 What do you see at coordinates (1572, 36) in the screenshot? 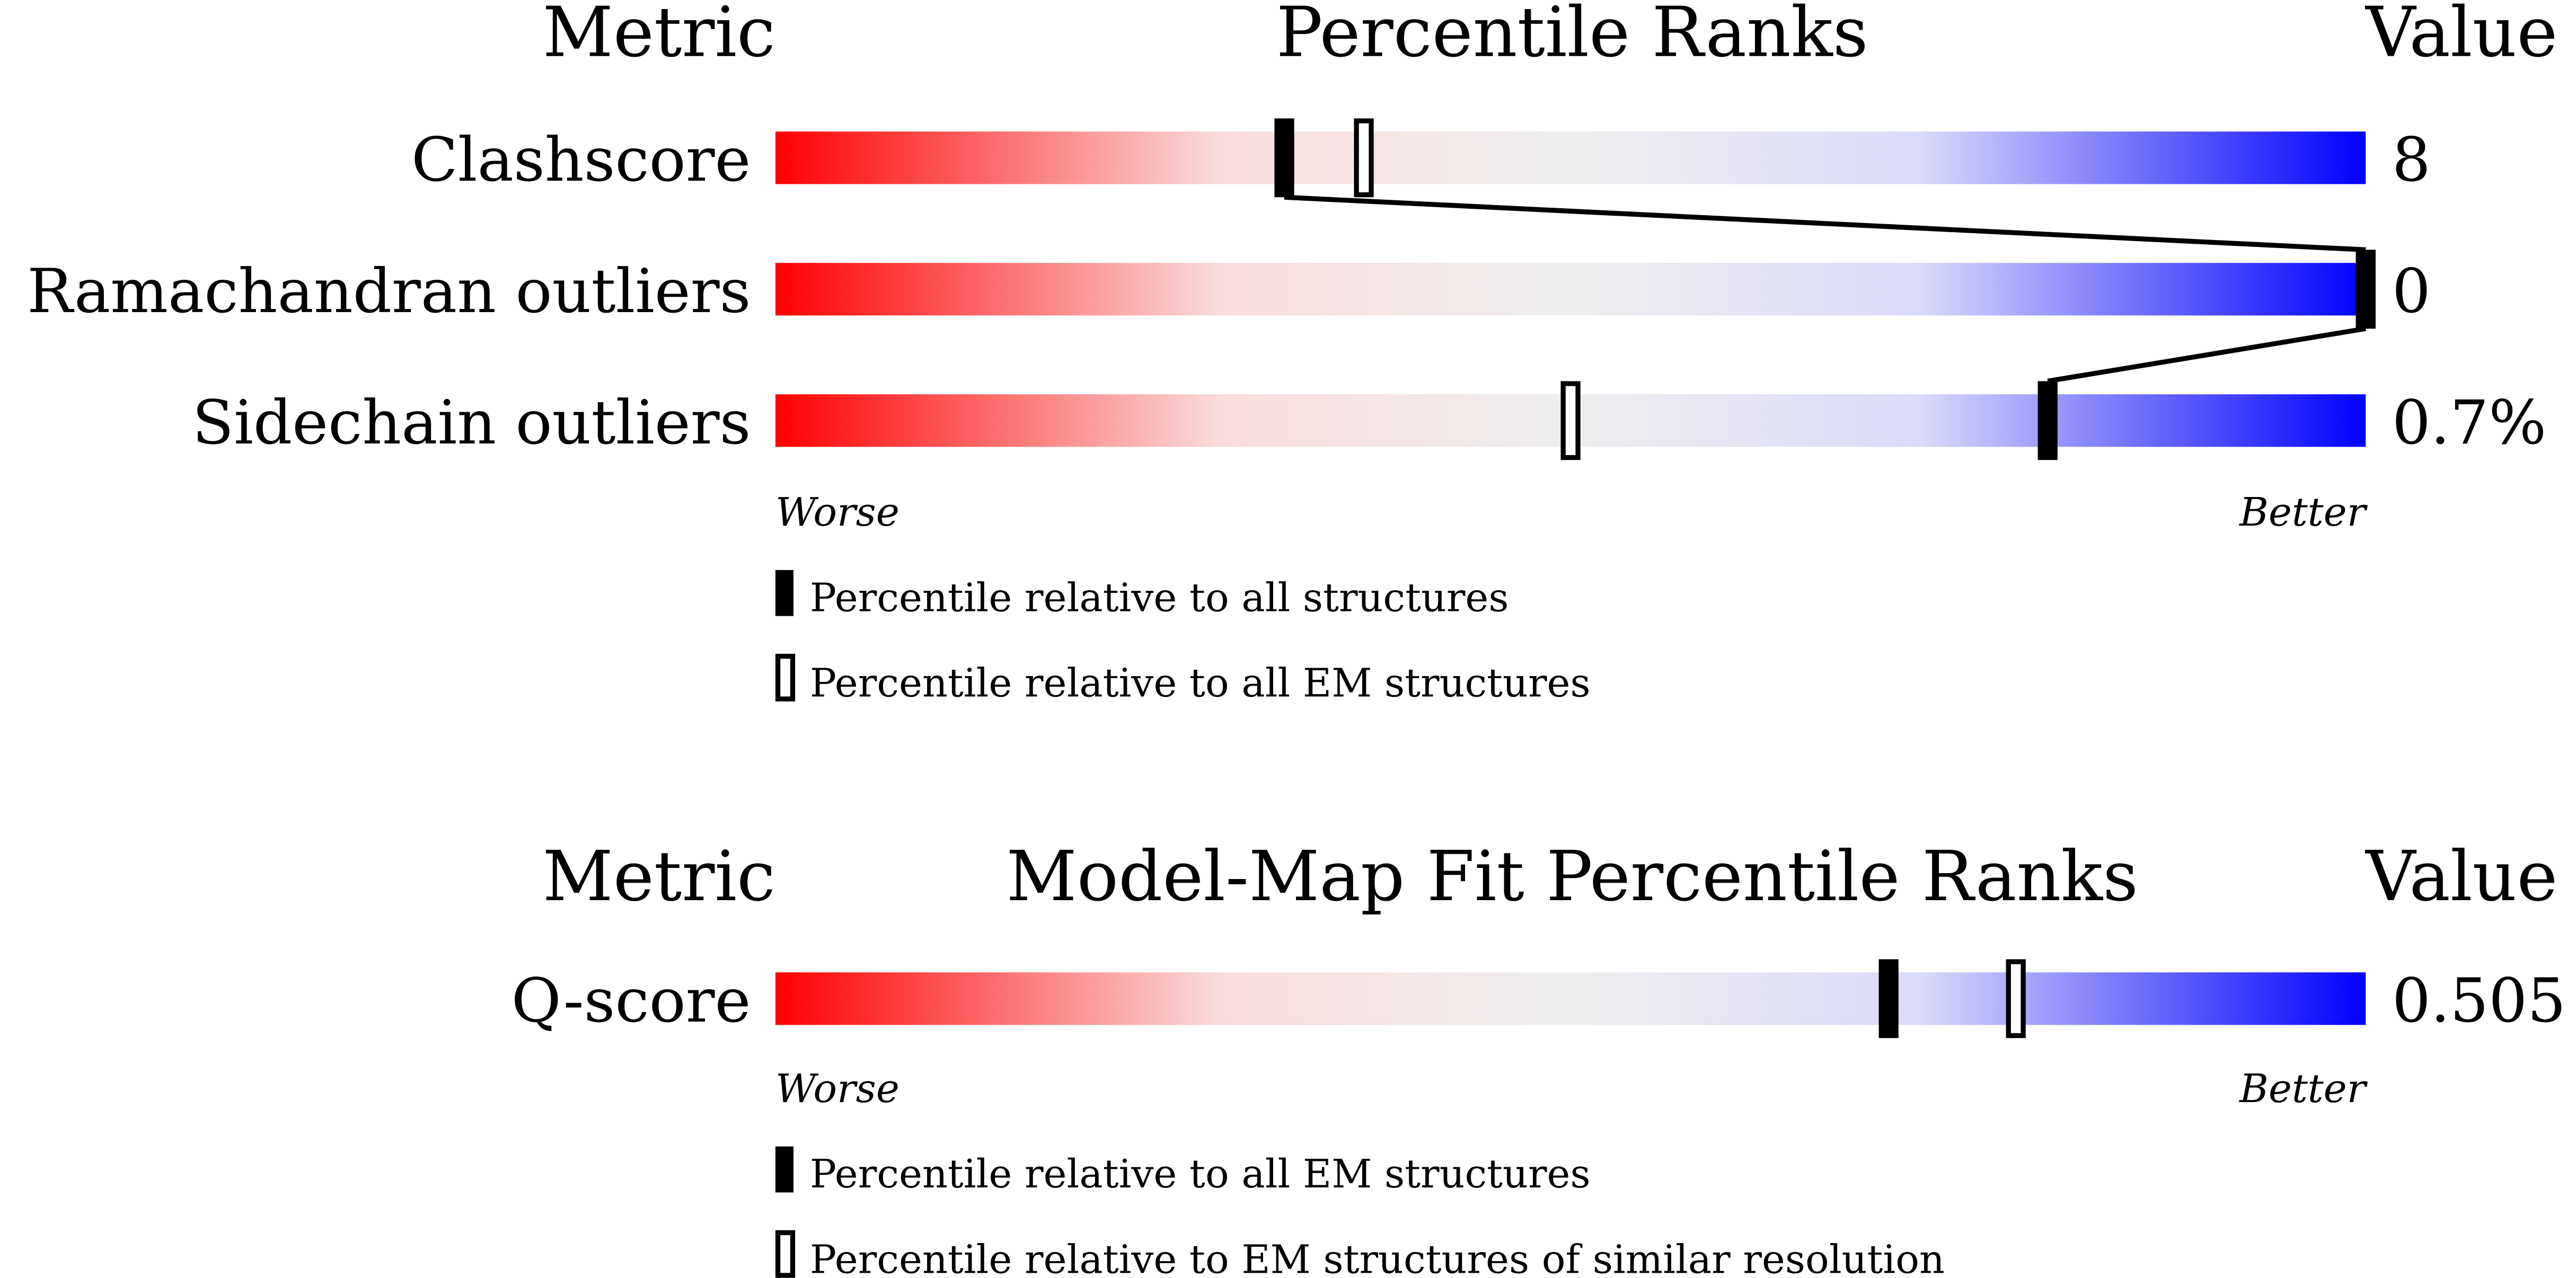
I see `chart-title: Percentile Ranks` at bounding box center [1572, 36].